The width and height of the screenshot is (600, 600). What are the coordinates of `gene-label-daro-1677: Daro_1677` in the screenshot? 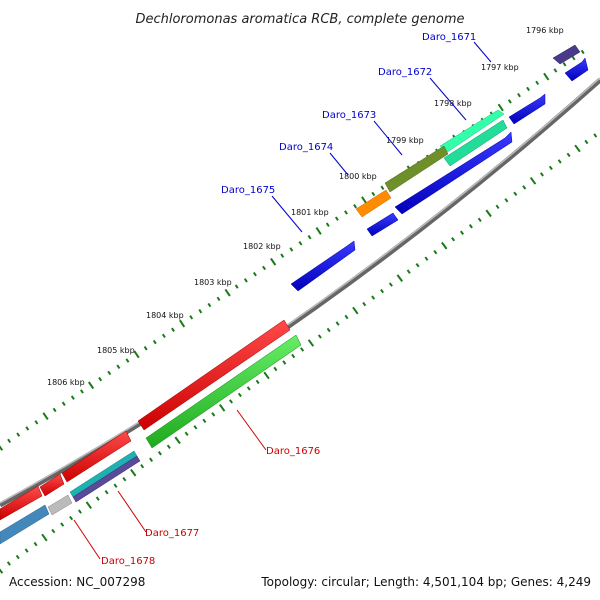 It's located at (172, 533).